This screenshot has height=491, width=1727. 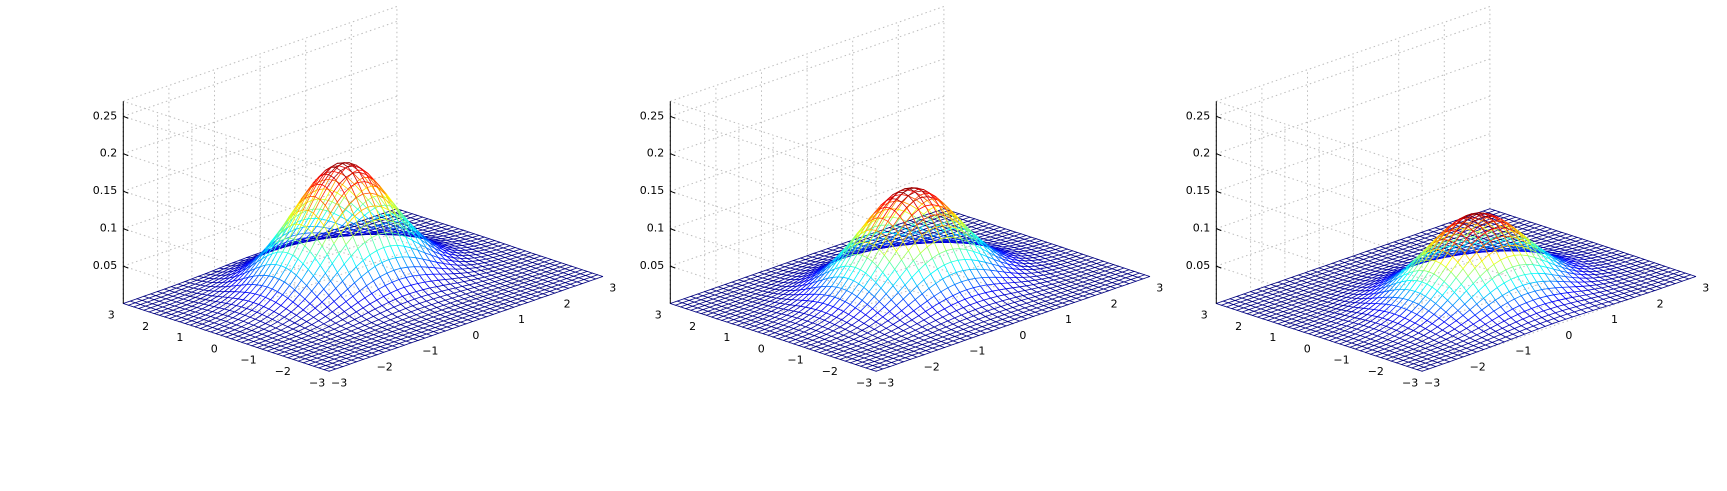 I want to click on gridline-top, so click(x=807, y=54).